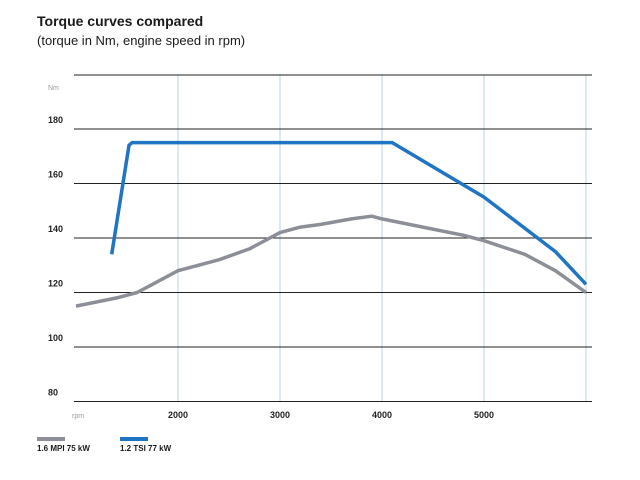 Image resolution: width=640 pixels, height=480 pixels. I want to click on y-tick-label-80: 80, so click(53, 393).